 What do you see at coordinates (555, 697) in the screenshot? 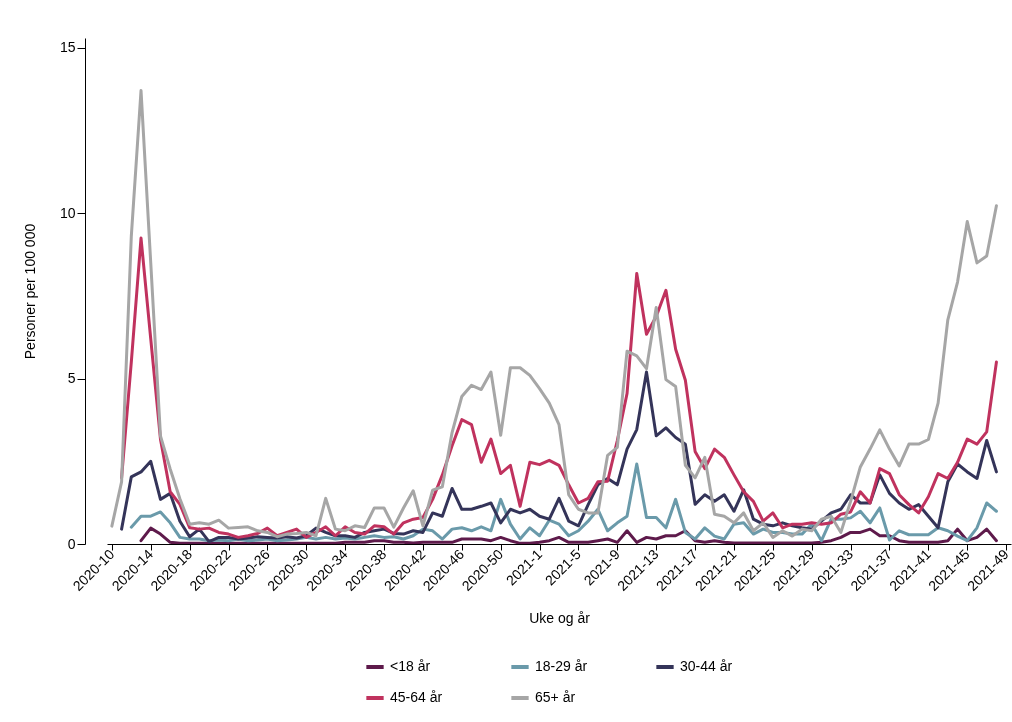
I see `legend-label: 65+ år` at bounding box center [555, 697].